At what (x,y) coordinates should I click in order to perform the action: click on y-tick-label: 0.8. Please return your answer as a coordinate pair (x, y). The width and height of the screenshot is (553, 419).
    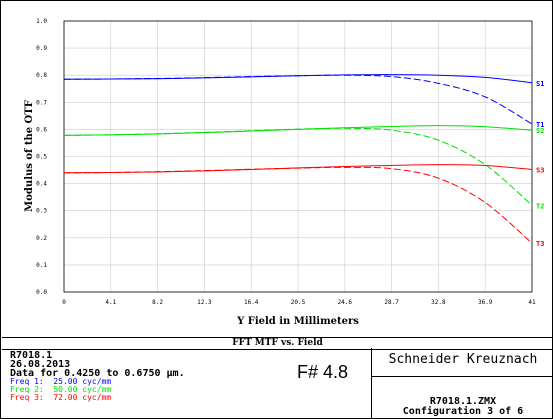
    Looking at the image, I should click on (41, 75).